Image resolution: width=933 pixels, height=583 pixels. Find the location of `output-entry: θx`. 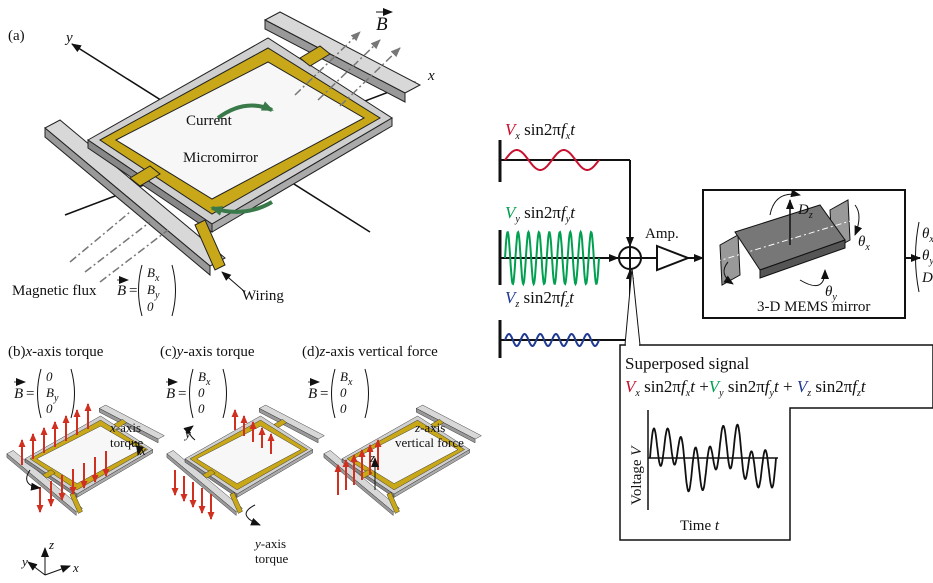

output-entry: θx is located at coordinates (927, 235).